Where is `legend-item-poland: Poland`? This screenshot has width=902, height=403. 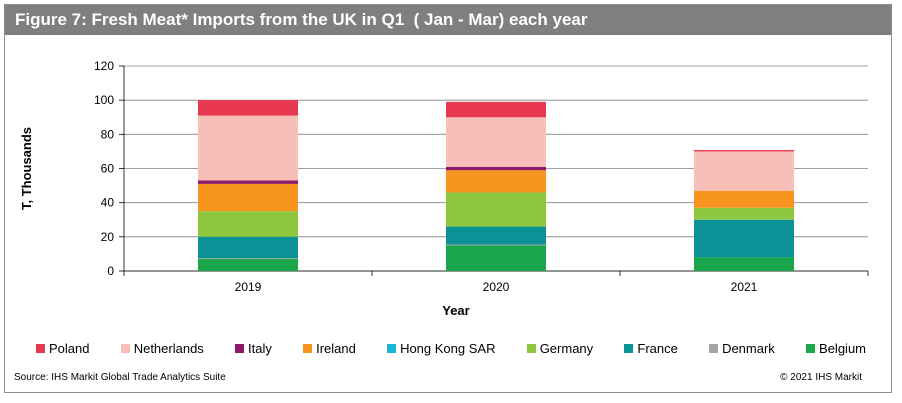 legend-item-poland: Poland is located at coordinates (62, 348).